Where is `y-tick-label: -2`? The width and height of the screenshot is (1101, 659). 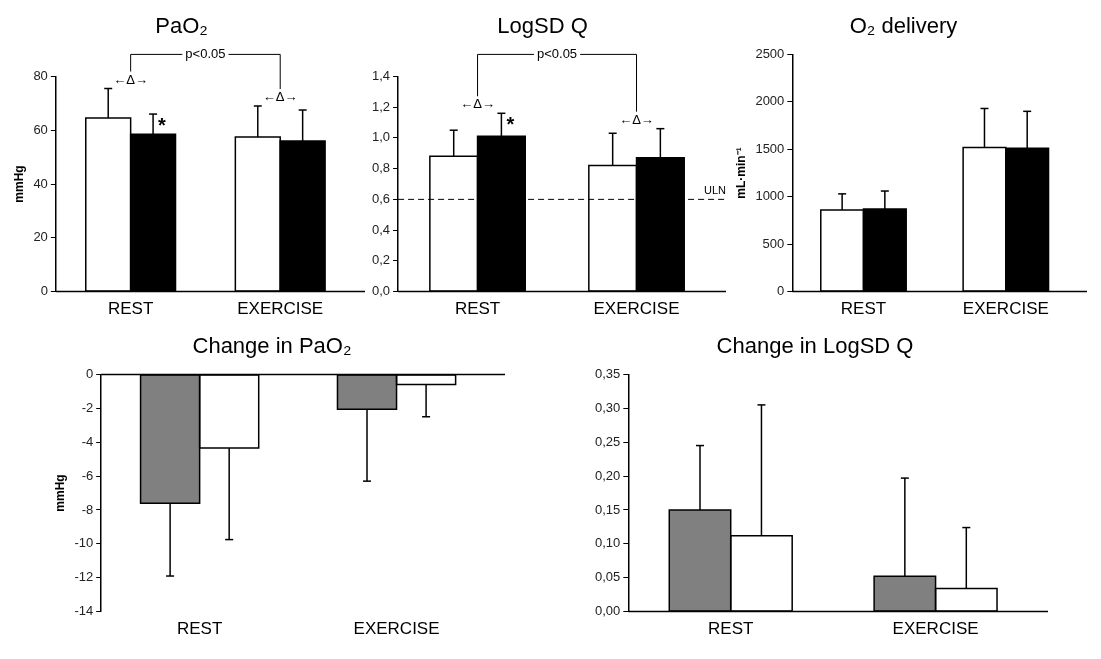 y-tick-label: -2 is located at coordinates (87, 407).